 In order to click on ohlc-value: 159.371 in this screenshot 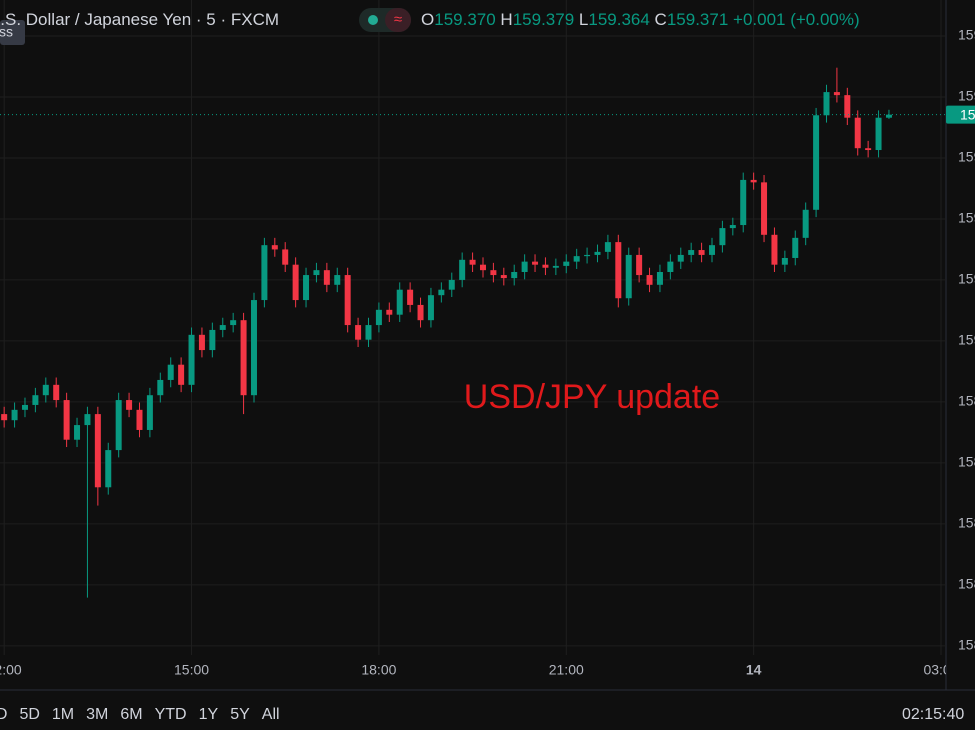, I will do `click(697, 19)`.